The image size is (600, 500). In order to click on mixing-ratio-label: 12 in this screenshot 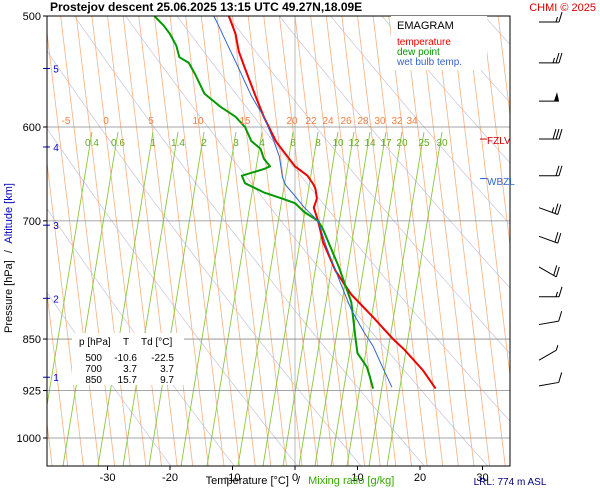, I will do `click(354, 143)`.